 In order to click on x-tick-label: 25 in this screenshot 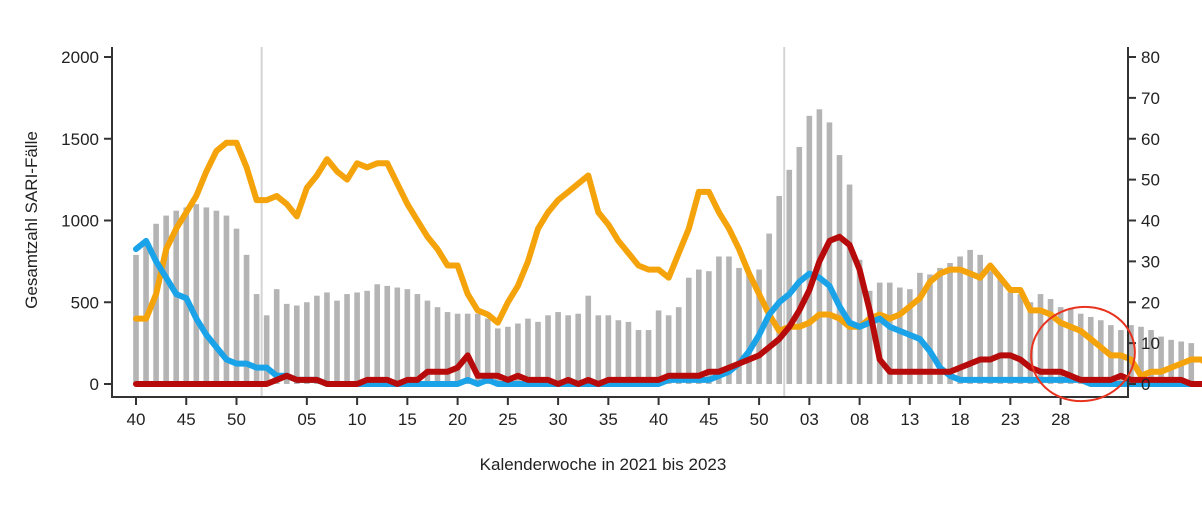, I will do `click(507, 419)`.